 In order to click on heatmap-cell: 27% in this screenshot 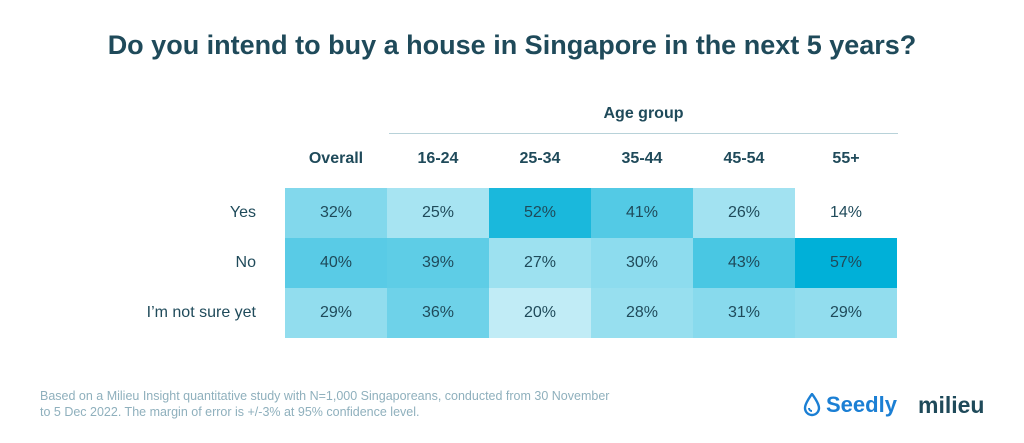, I will do `click(540, 263)`.